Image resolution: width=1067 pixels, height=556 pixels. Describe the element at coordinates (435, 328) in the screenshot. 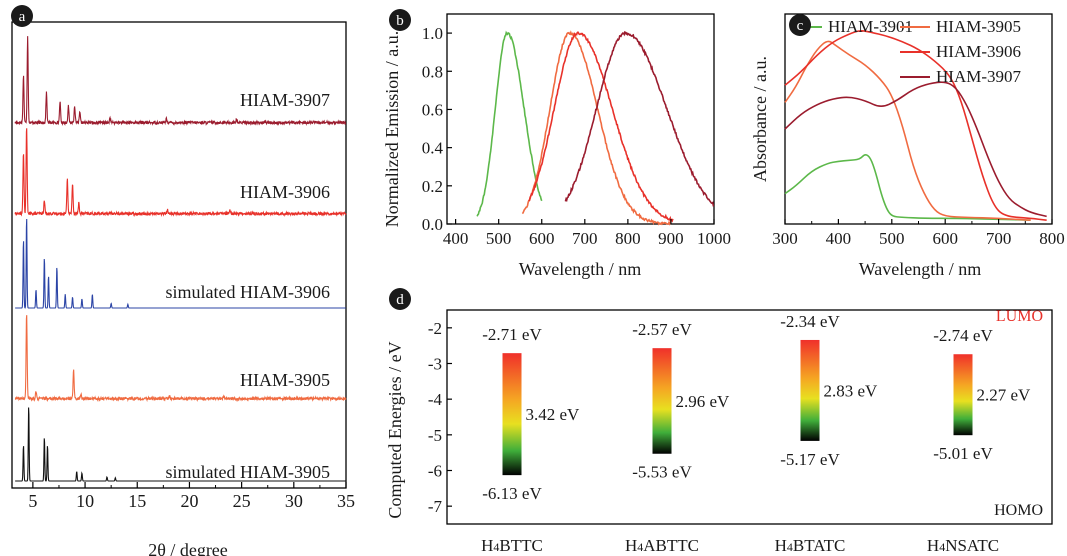

I see `panel-d-y-tick-label: -2` at that location.